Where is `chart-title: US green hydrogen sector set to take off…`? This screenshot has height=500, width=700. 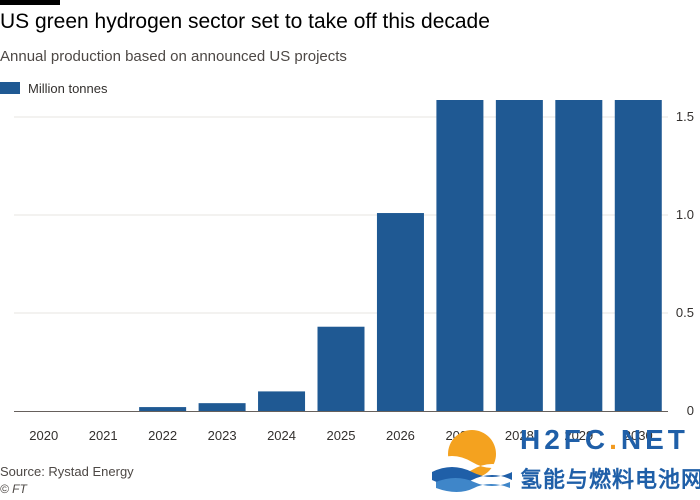 chart-title: US green hydrogen sector set to take off… is located at coordinates (245, 21).